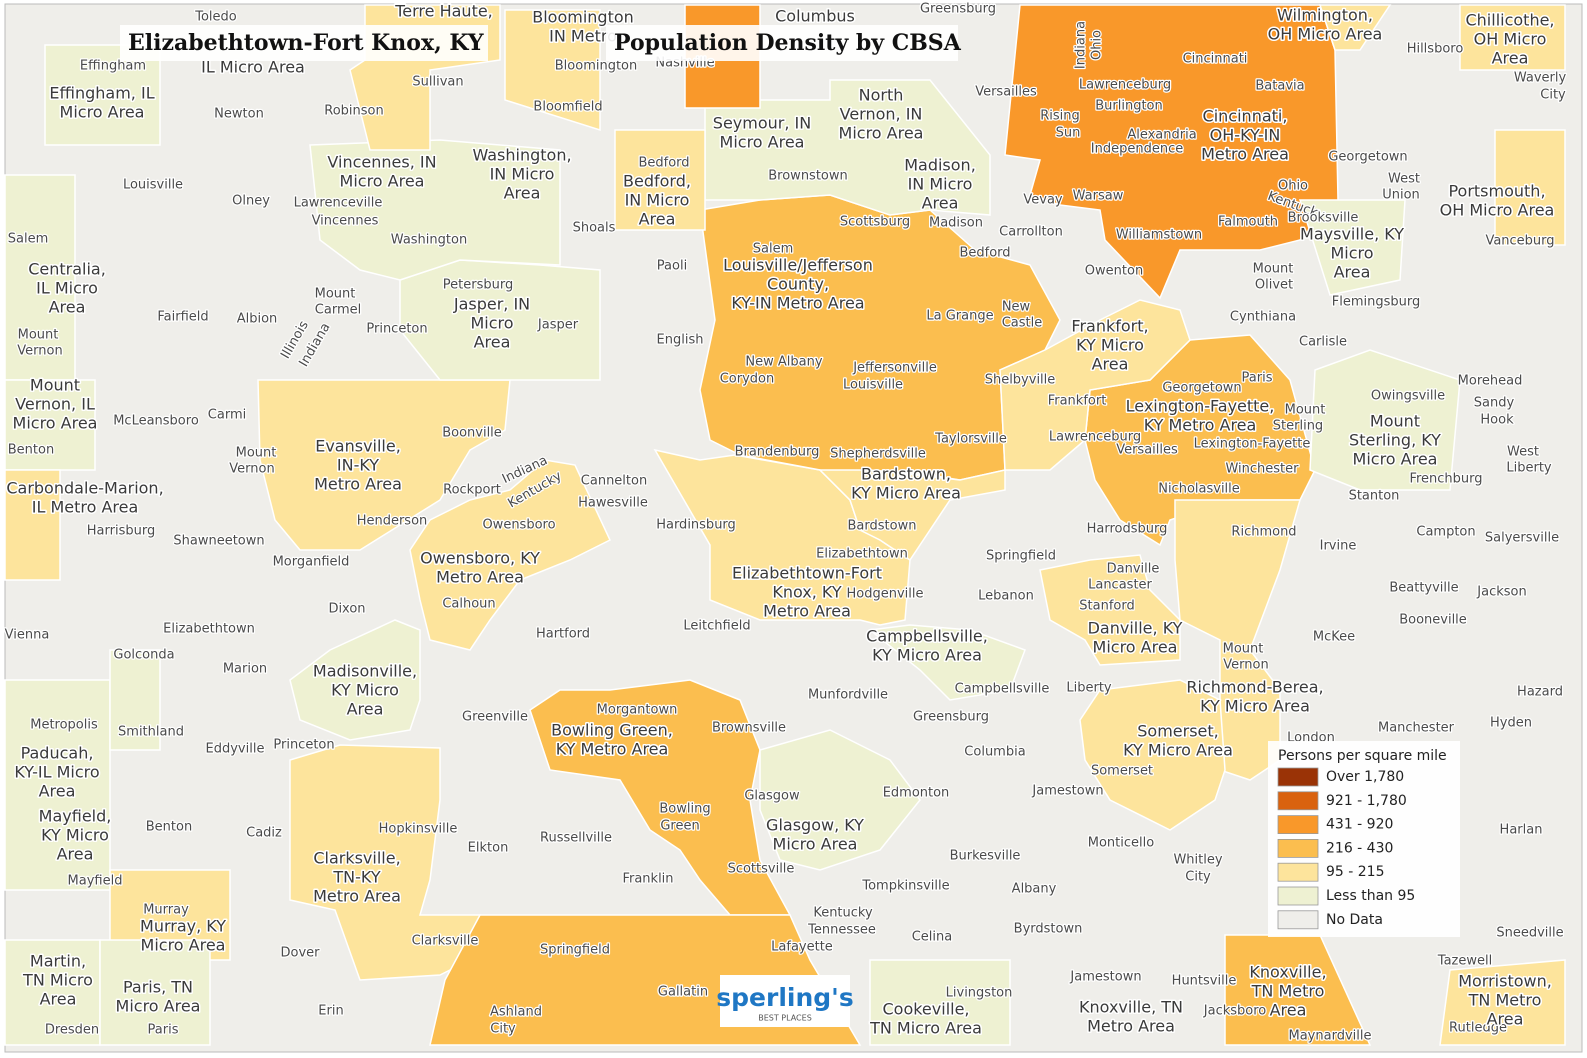 Image resolution: width=1587 pixels, height=1058 pixels. Describe the element at coordinates (956, 223) in the screenshot. I see `place-label: Madison` at that location.